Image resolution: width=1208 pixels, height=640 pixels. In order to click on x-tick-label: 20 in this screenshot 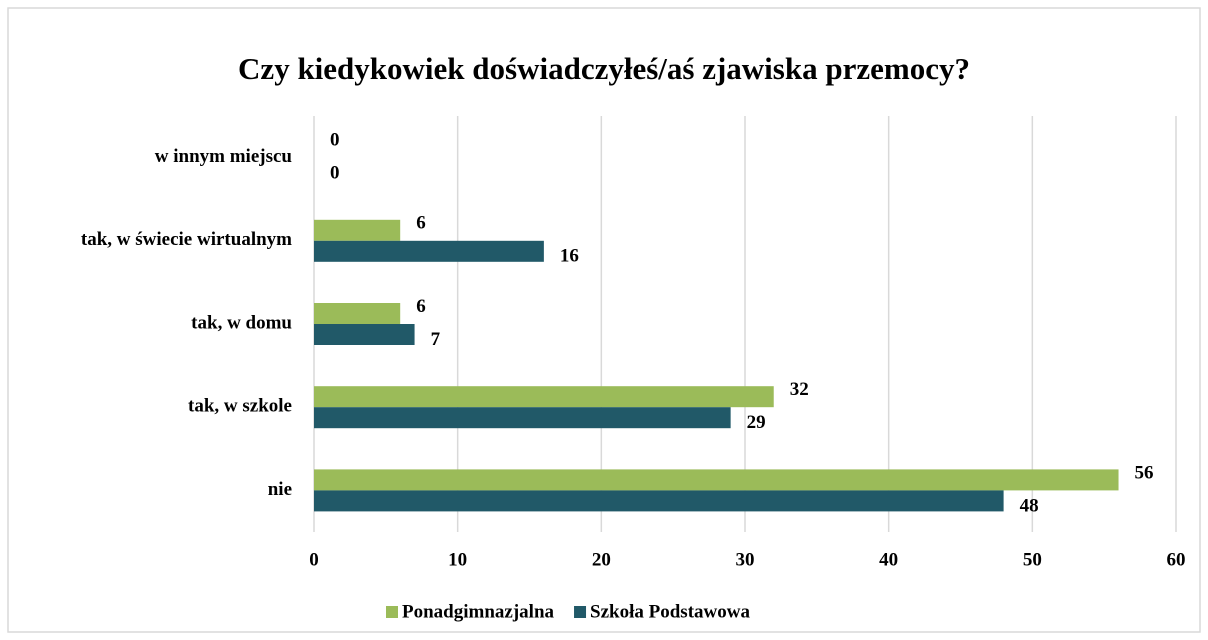, I will do `click(601, 559)`.